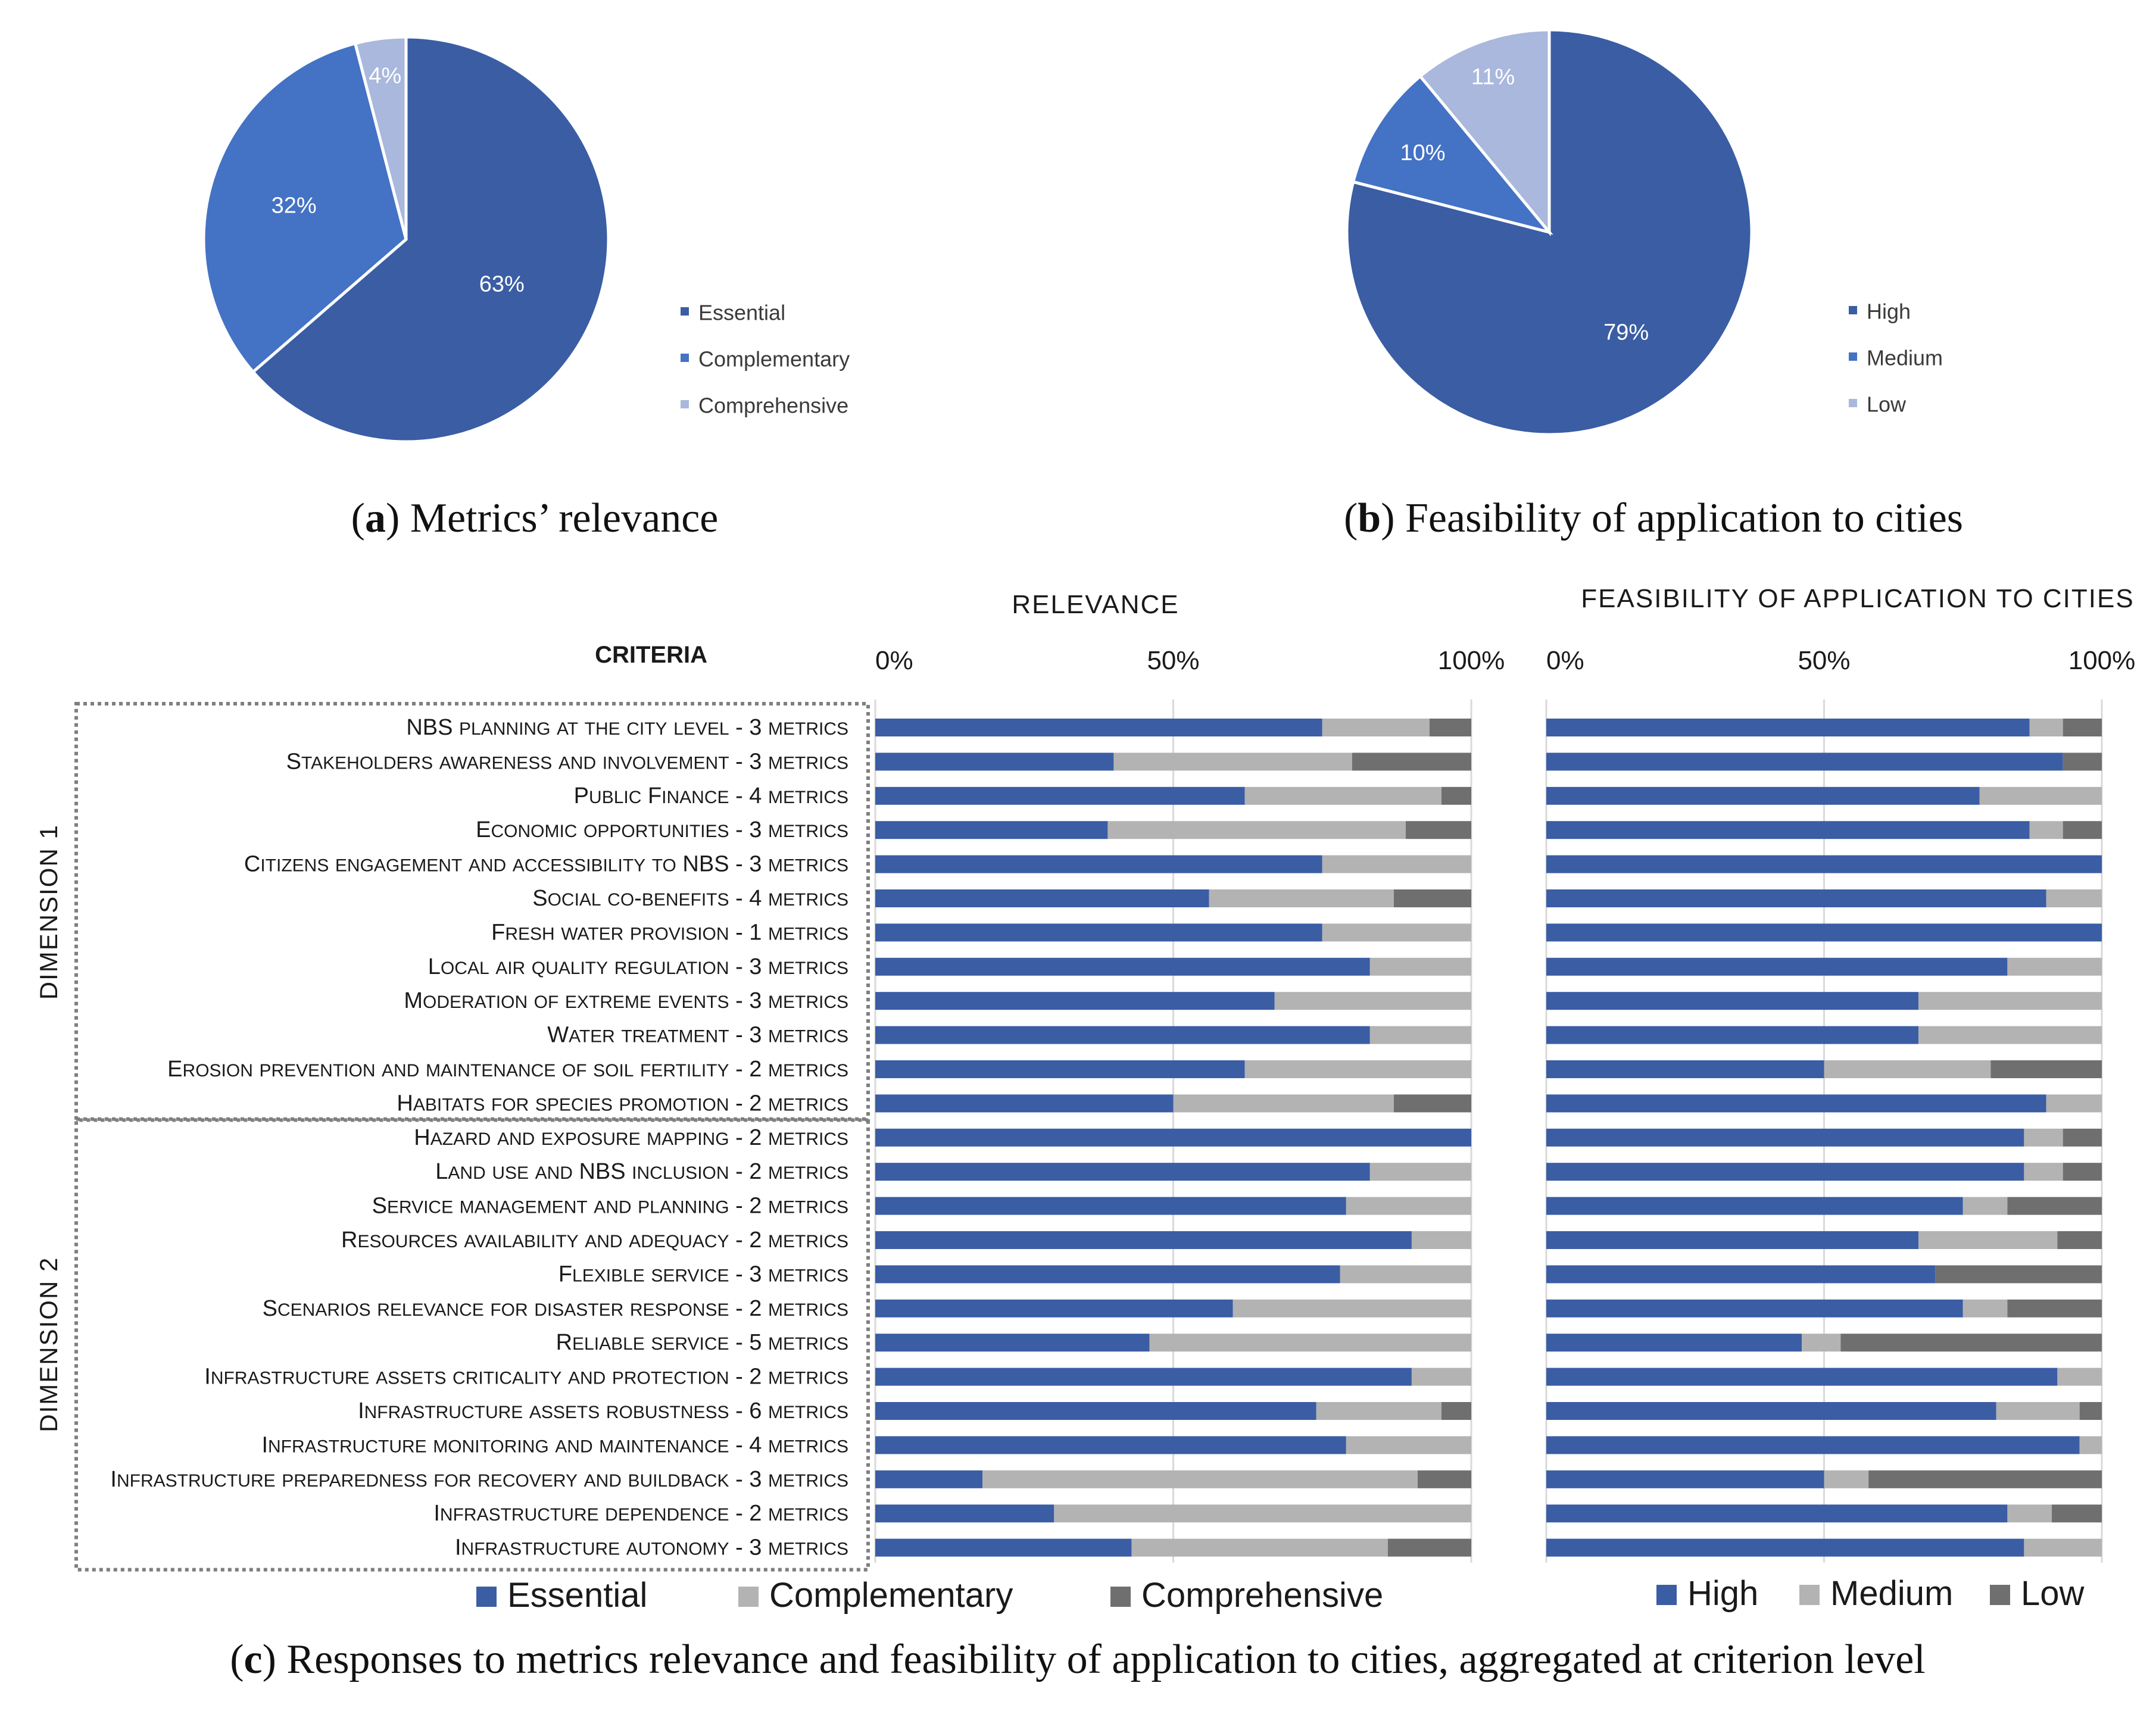  Describe the element at coordinates (690, 898) in the screenshot. I see `category-label: SOCIAL CO-BENEFITS - 4 METRICS` at that location.